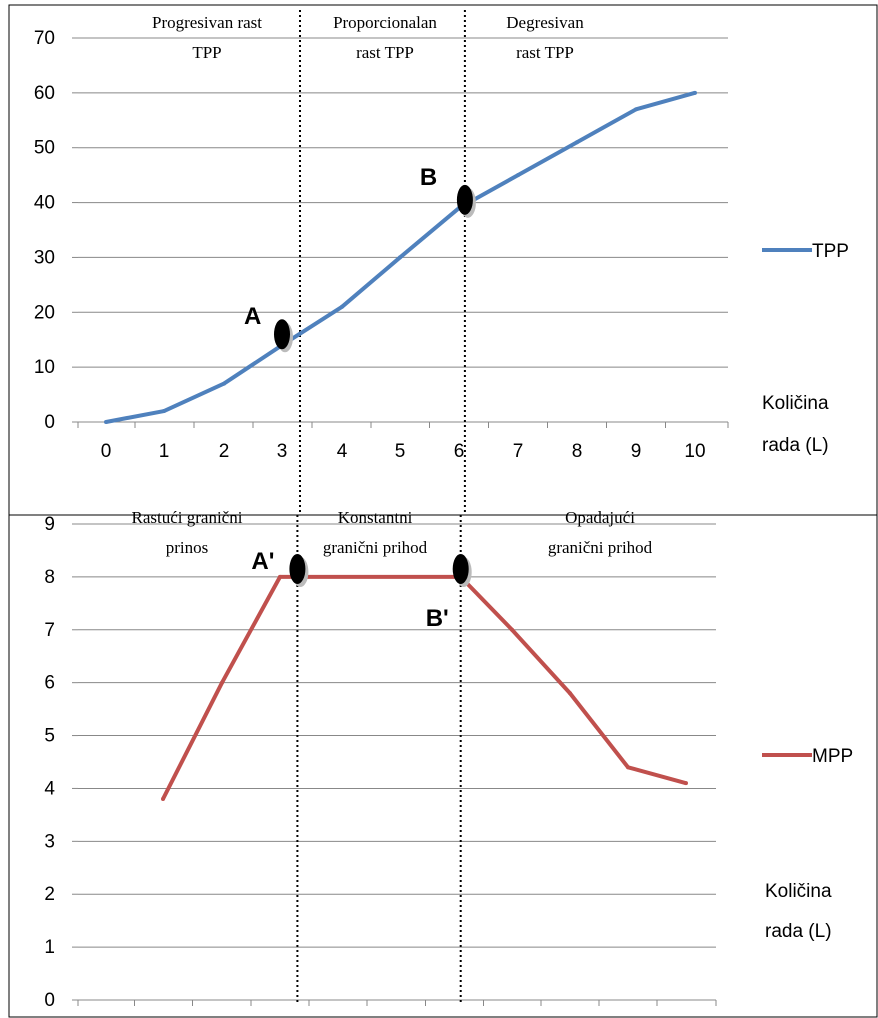 This screenshot has height=1018, width=878. What do you see at coordinates (49, 788) in the screenshot?
I see `y-tick-label: 4` at bounding box center [49, 788].